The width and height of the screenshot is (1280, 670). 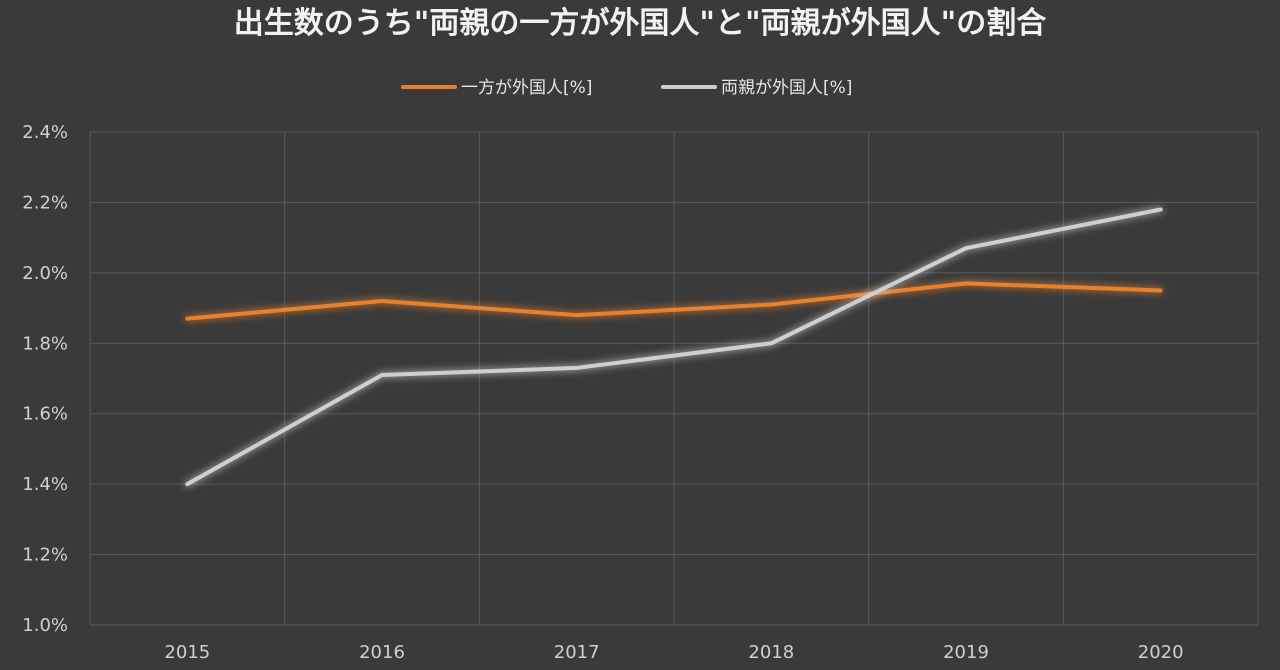 What do you see at coordinates (526, 88) in the screenshot?
I see `legend-label-1: 一方が外国人[%]` at bounding box center [526, 88].